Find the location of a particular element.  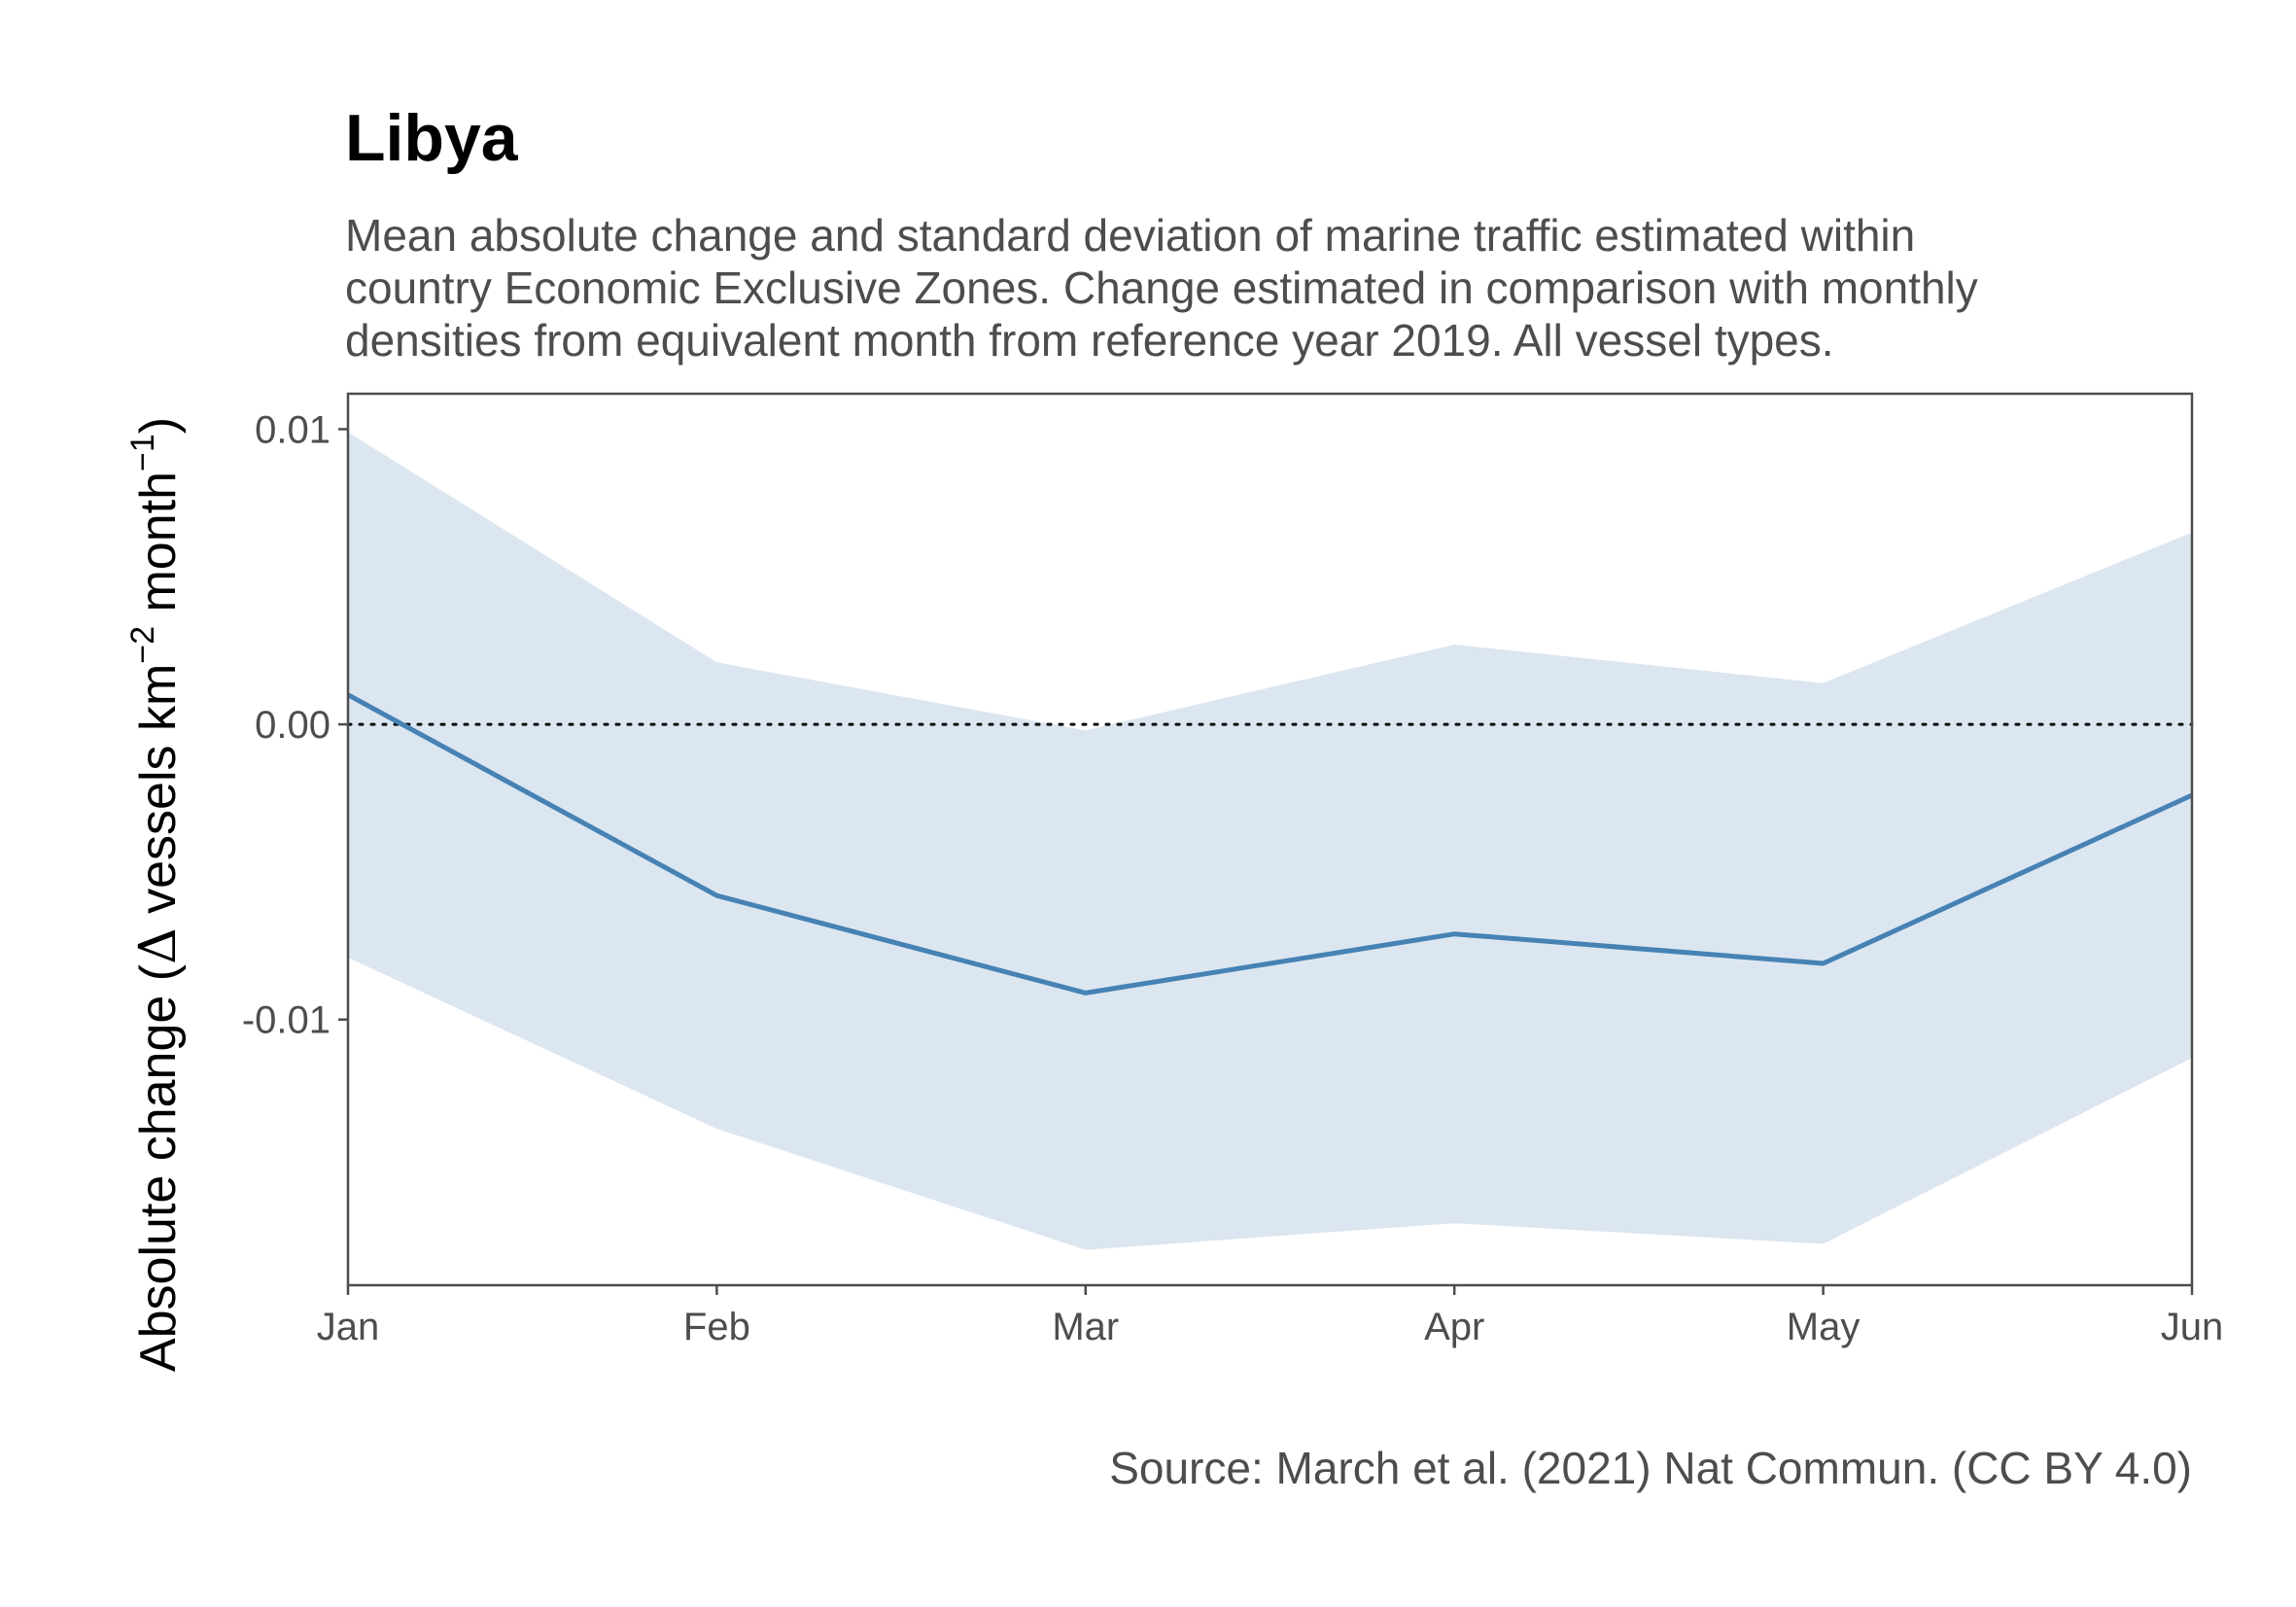

x-tick-label: May is located at coordinates (1824, 1327).